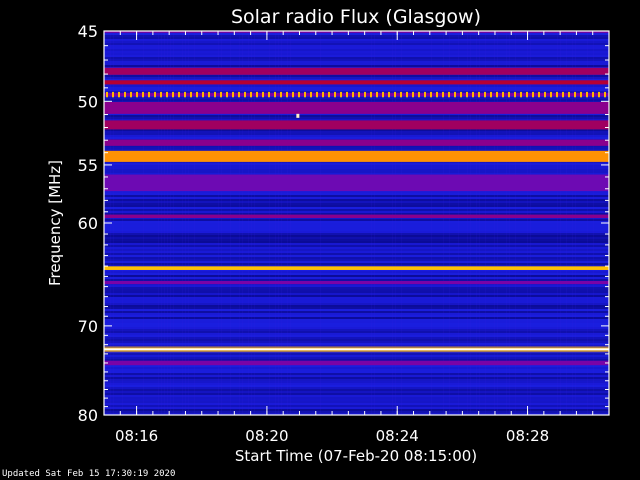  I want to click on burst-point, so click(298, 115).